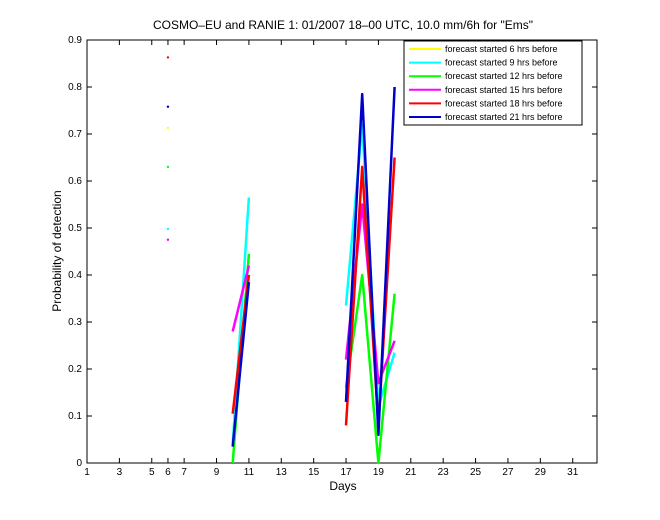  I want to click on y-tick-label: 0.5, so click(75, 228).